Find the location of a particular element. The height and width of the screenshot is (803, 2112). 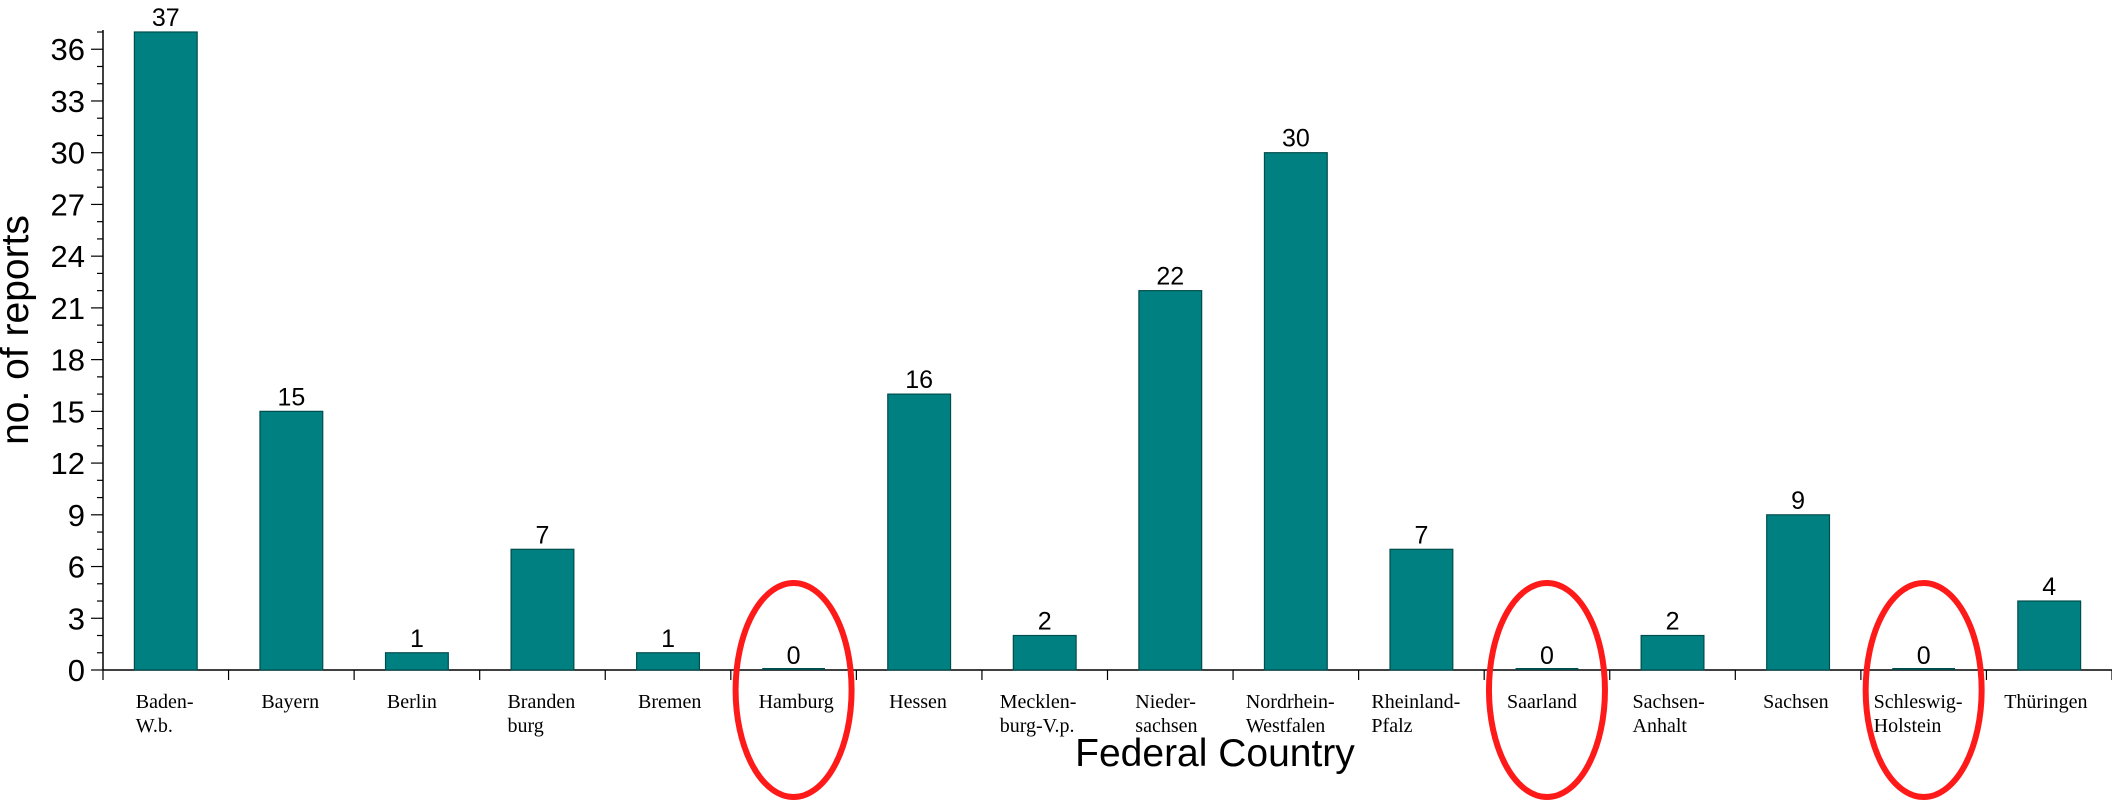

y-tick-label: 33 is located at coordinates (68, 101).